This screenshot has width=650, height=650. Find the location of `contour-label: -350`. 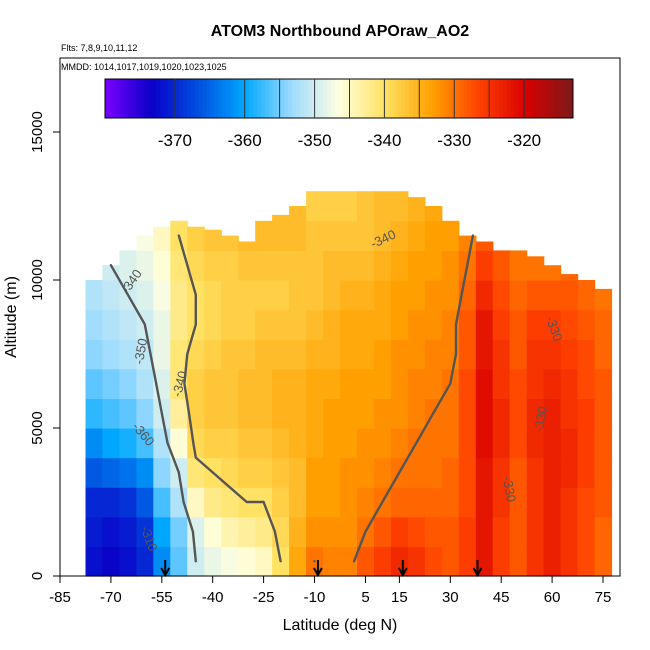

contour-label: -350 is located at coordinates (140, 351).